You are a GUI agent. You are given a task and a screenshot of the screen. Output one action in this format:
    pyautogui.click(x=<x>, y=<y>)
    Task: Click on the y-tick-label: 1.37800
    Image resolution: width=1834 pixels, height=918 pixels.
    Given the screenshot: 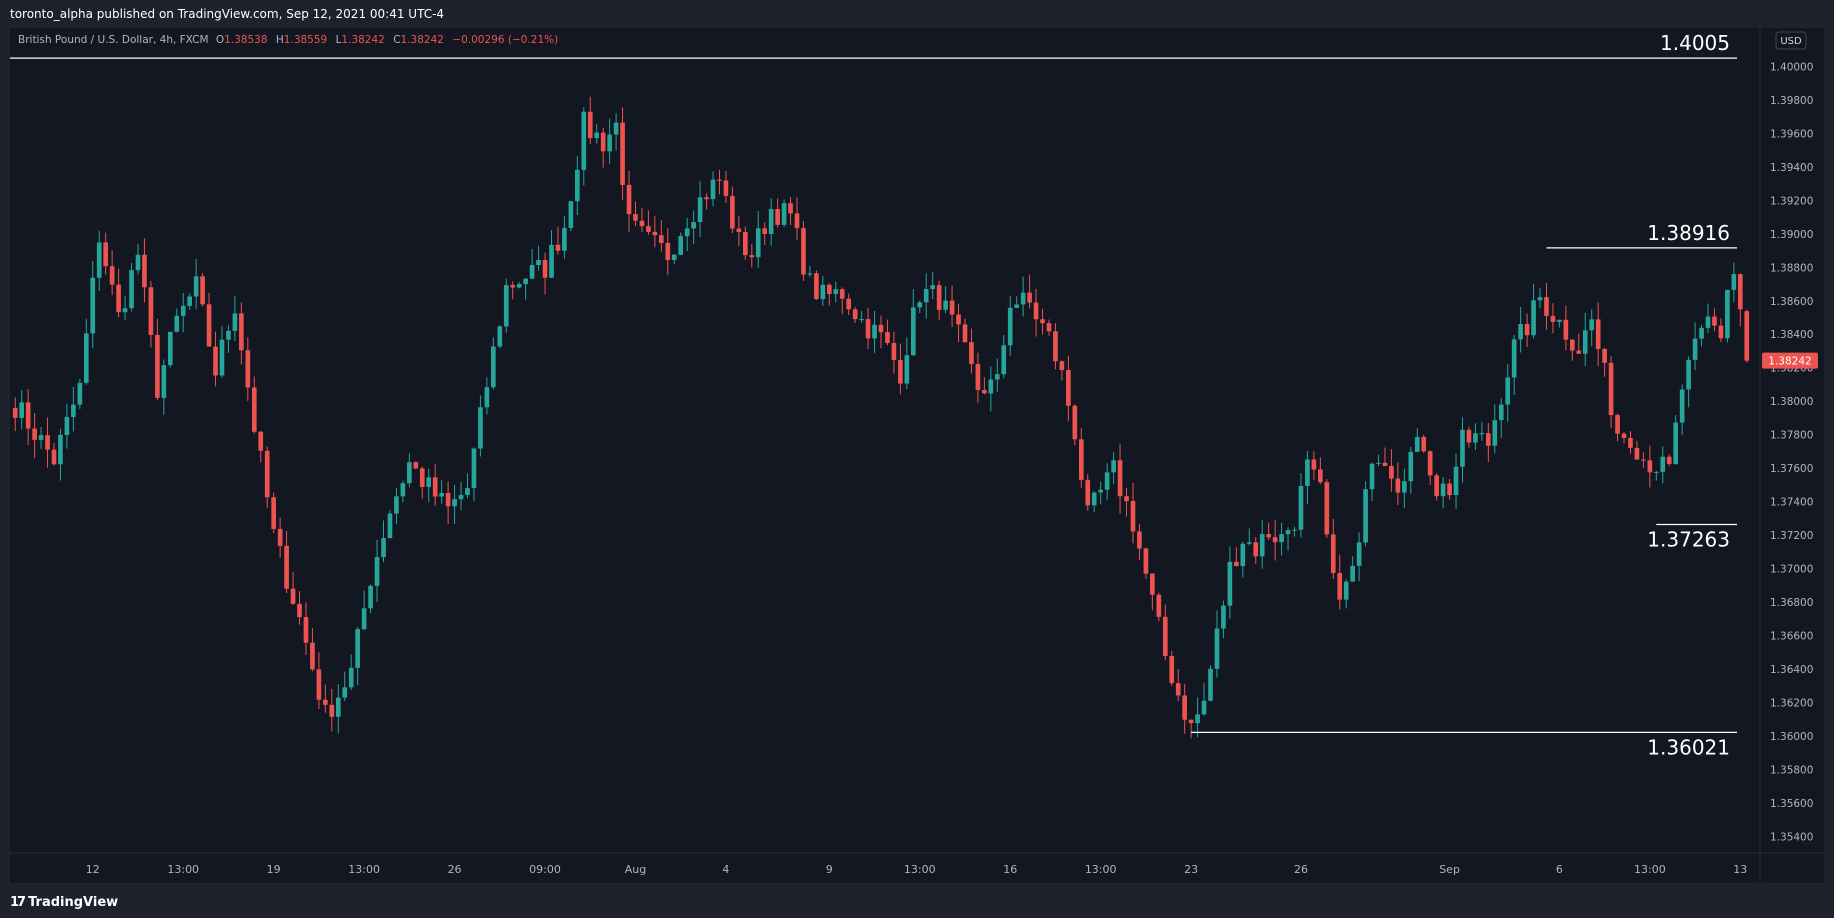 What is the action you would take?
    pyautogui.click(x=1791, y=436)
    